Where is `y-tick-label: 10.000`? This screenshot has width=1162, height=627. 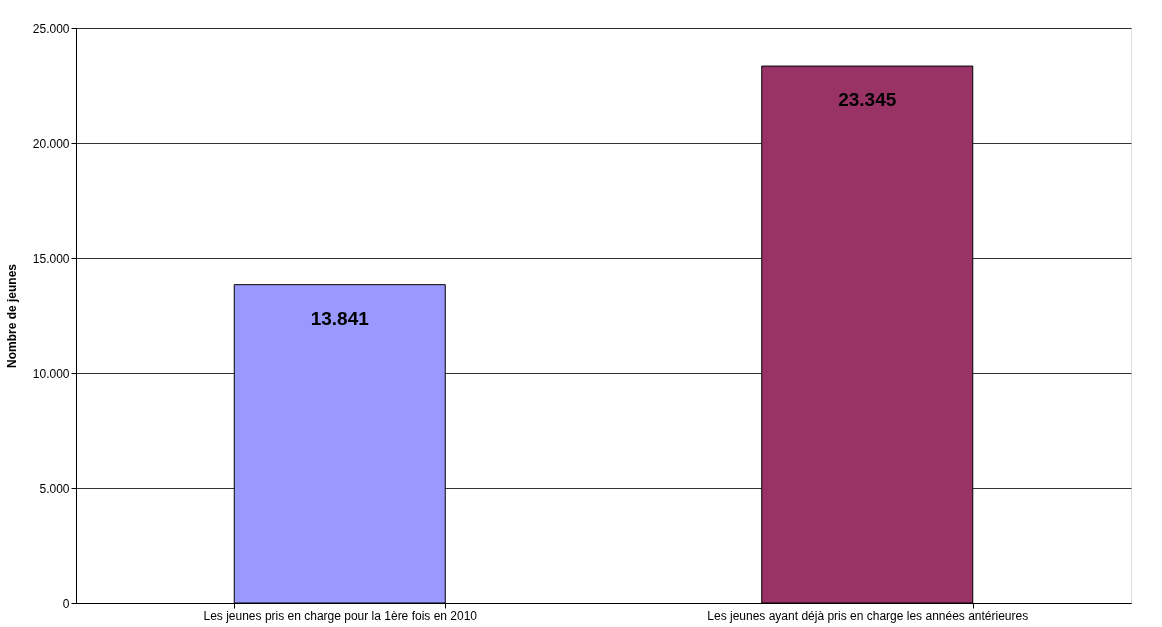 y-tick-label: 10.000 is located at coordinates (51, 373).